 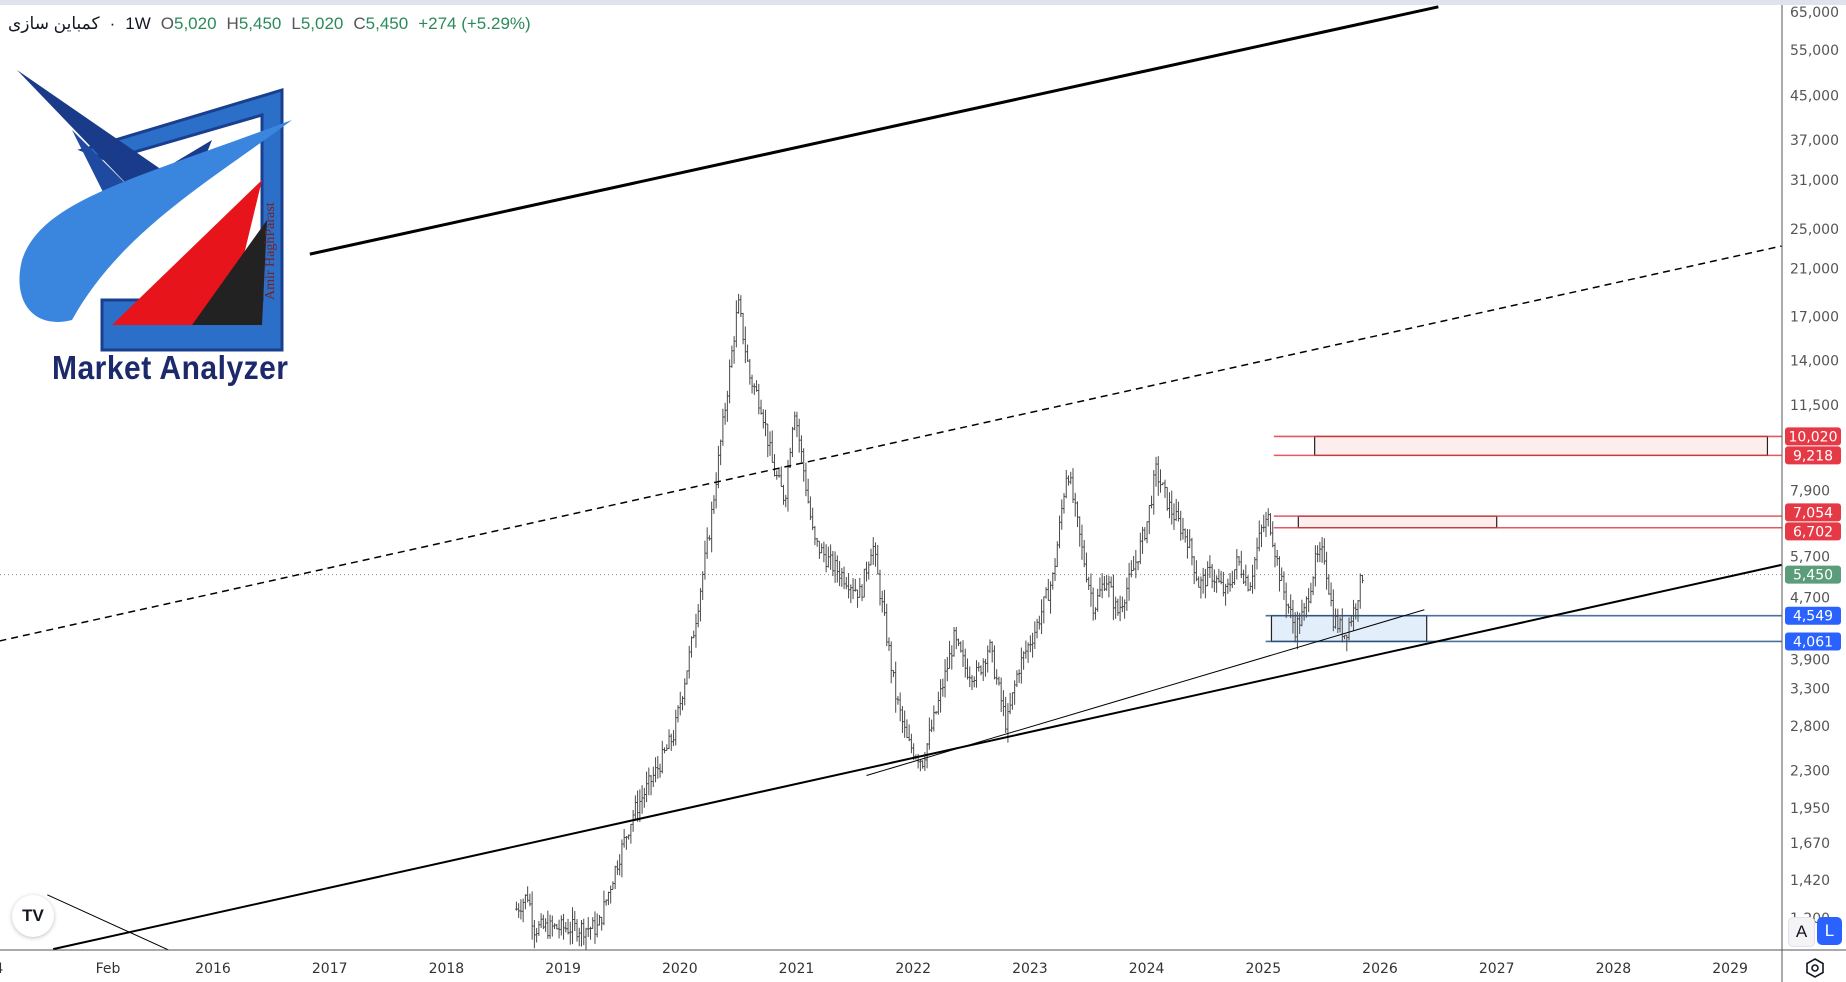 What do you see at coordinates (1030, 969) in the screenshot?
I see `x-tick-label: 2023` at bounding box center [1030, 969].